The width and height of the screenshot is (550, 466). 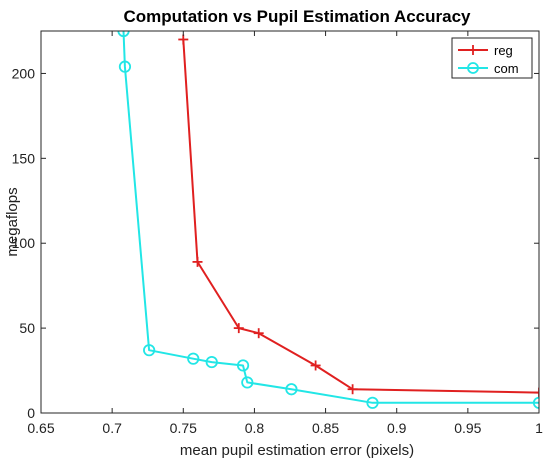 What do you see at coordinates (40, 428) in the screenshot?
I see `x-tick-label: 0.65` at bounding box center [40, 428].